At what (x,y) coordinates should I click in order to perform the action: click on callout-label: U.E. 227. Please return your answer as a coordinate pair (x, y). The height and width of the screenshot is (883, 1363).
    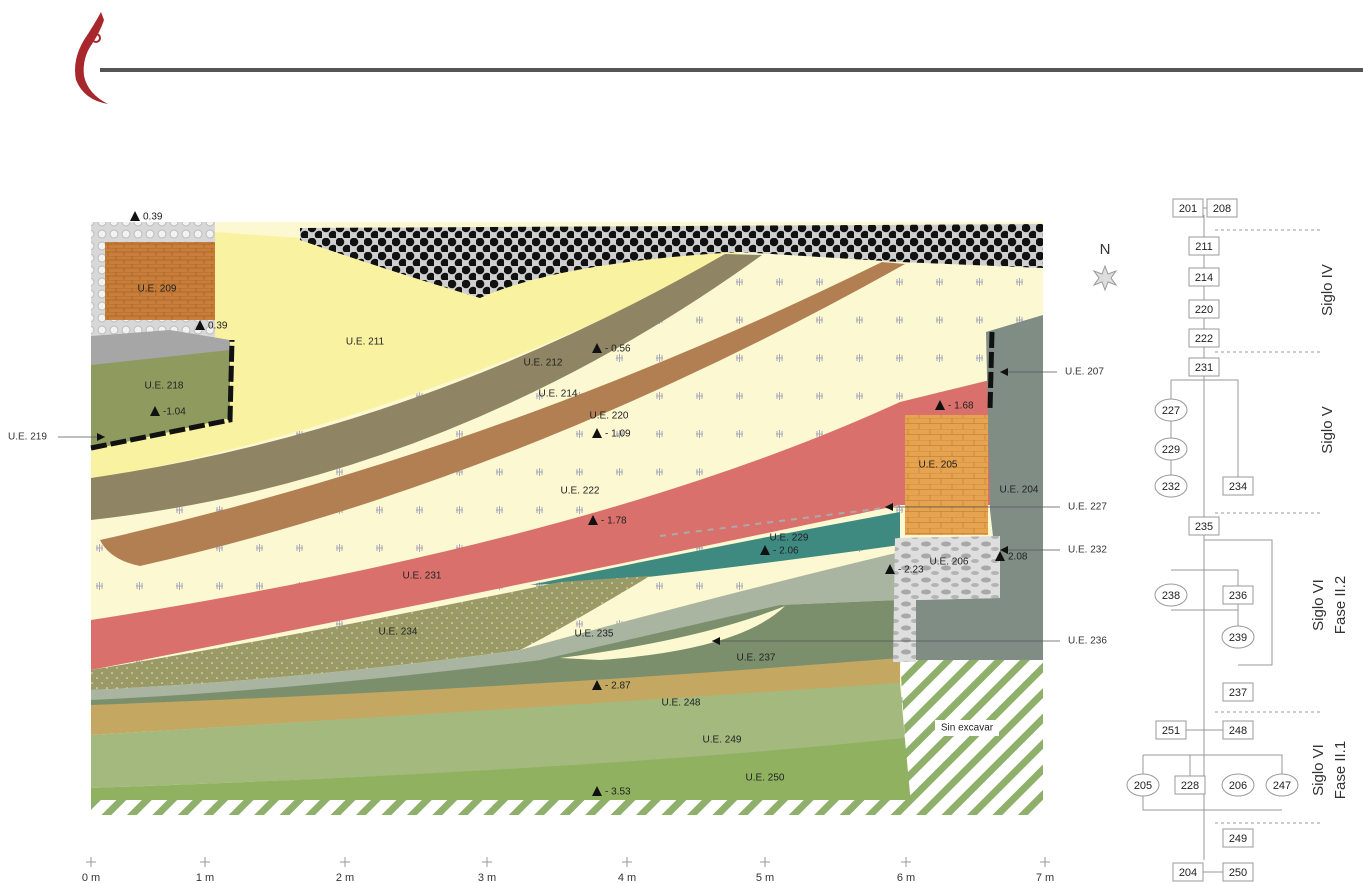
    Looking at the image, I should click on (1087, 507).